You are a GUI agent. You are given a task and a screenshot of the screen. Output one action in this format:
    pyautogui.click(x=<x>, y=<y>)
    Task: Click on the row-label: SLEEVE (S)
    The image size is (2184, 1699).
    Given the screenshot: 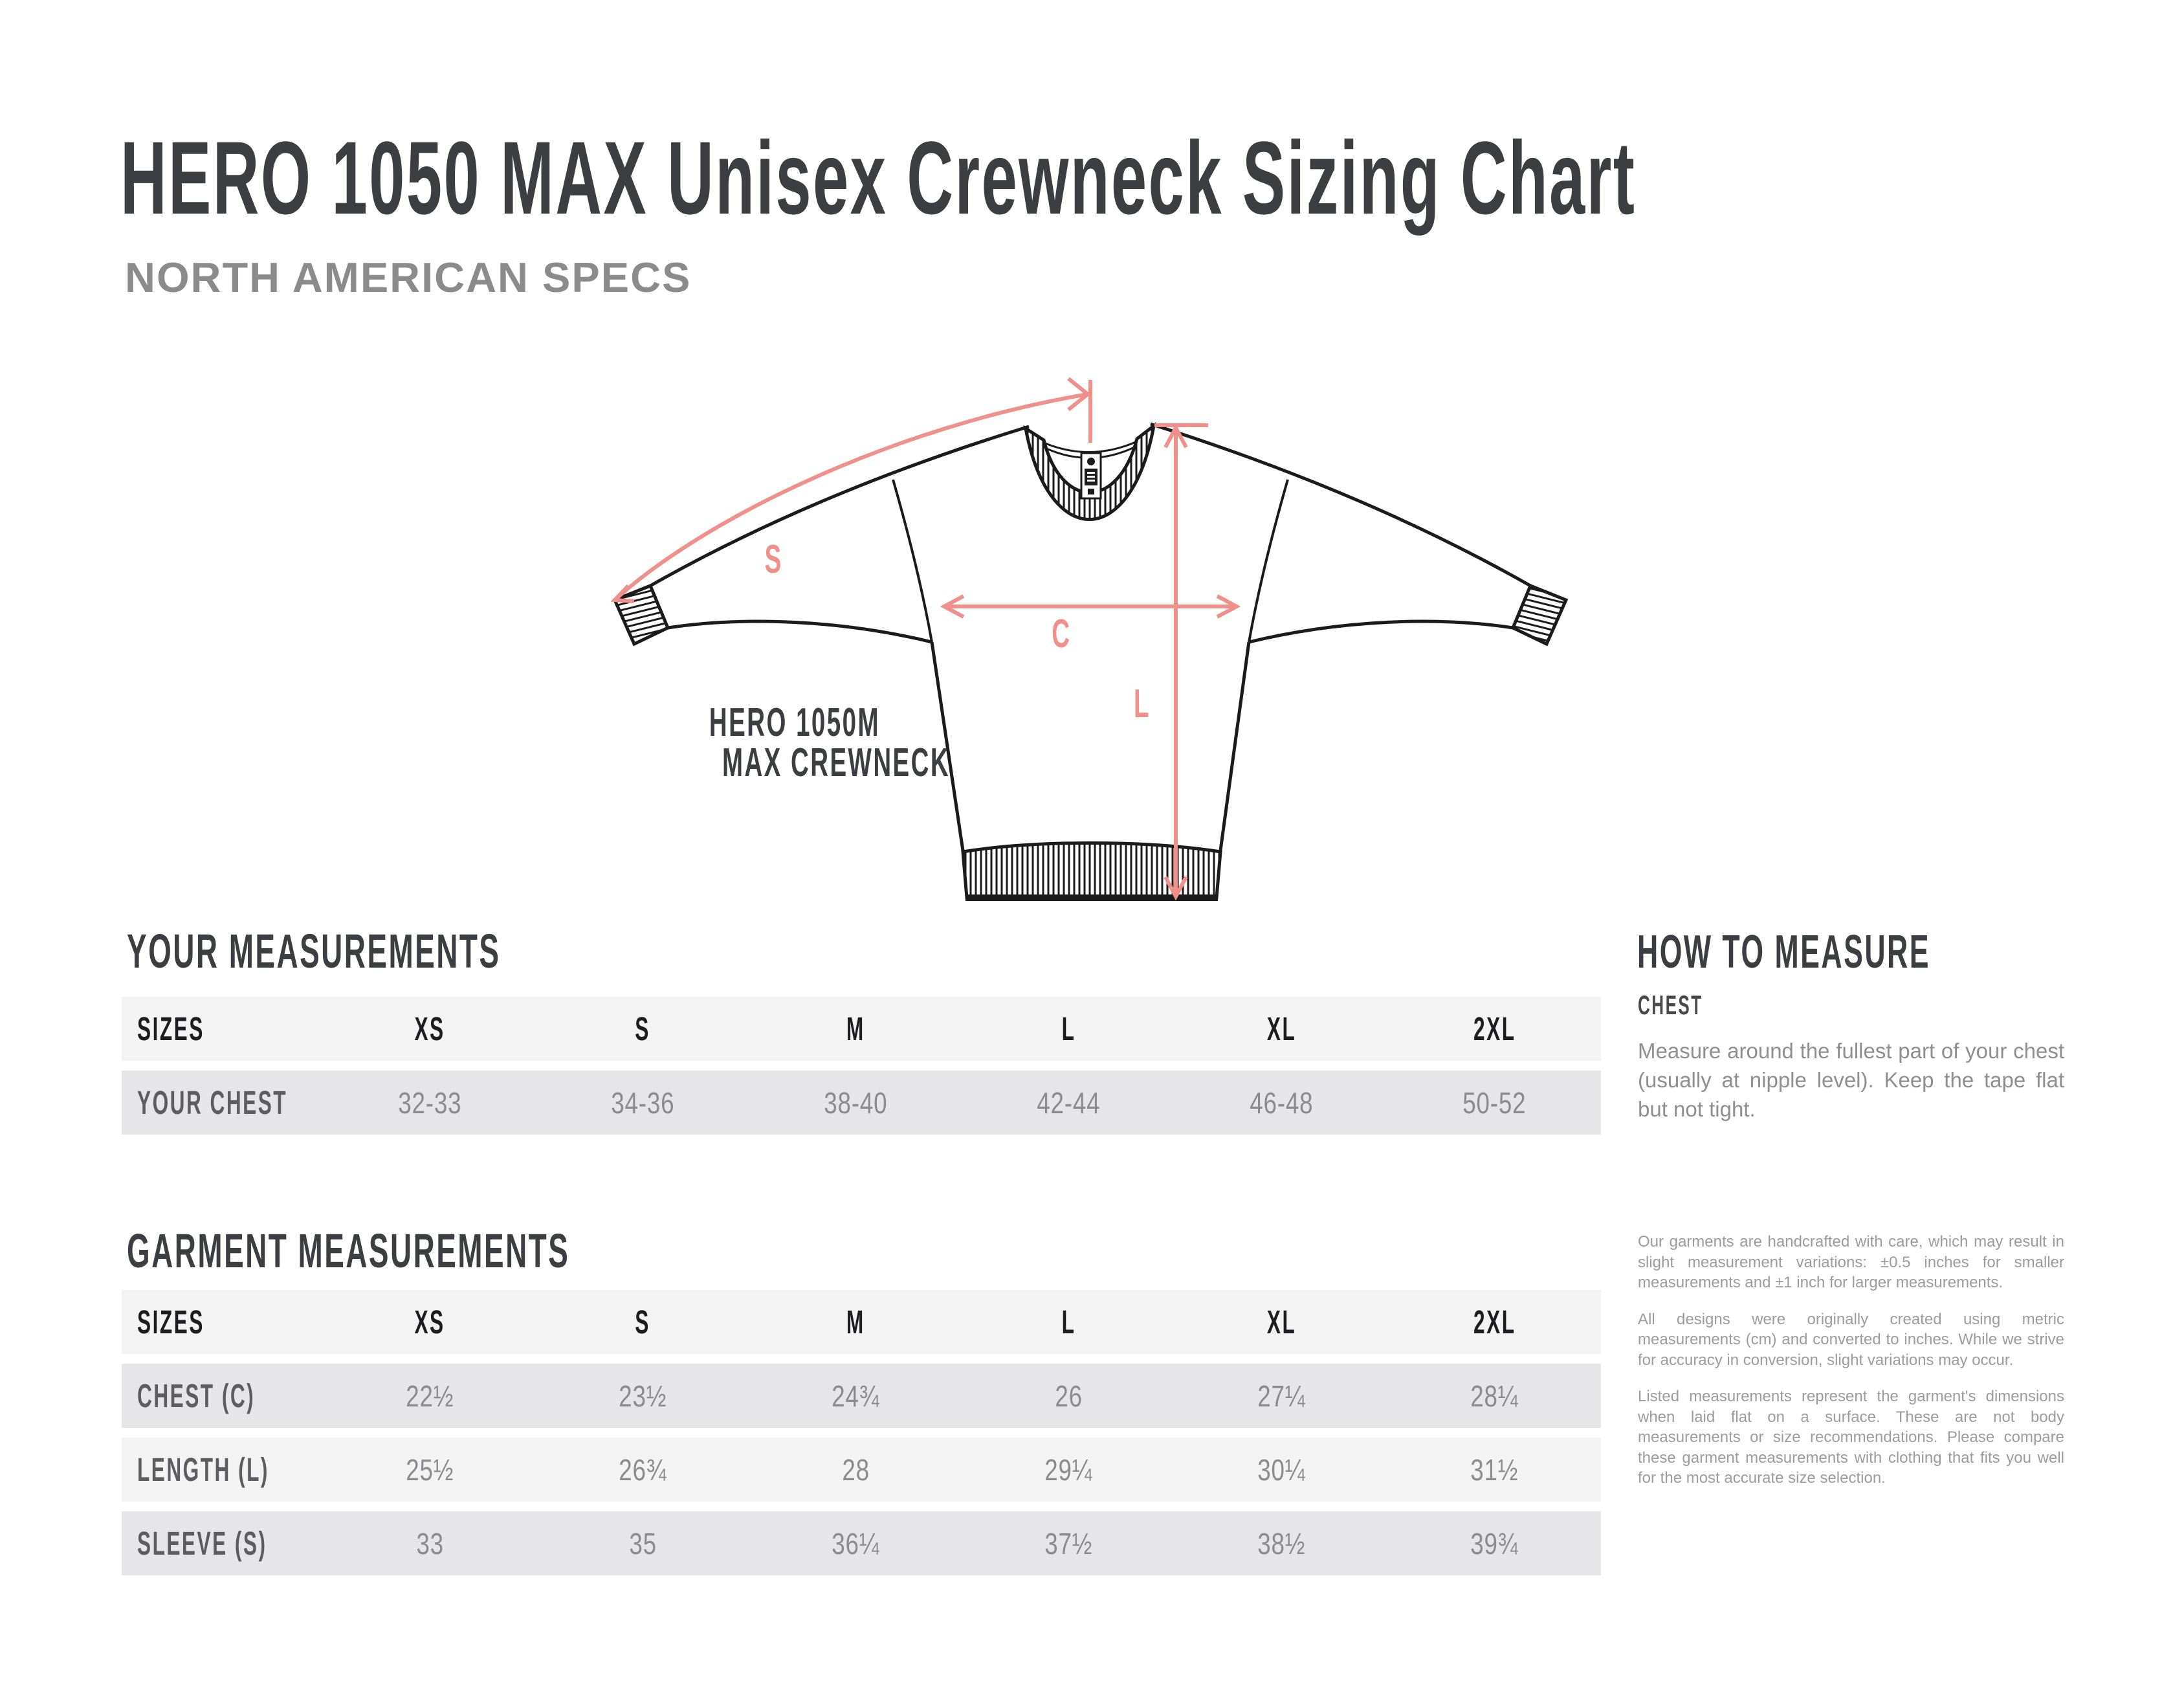 What is the action you would take?
    pyautogui.click(x=223, y=1543)
    